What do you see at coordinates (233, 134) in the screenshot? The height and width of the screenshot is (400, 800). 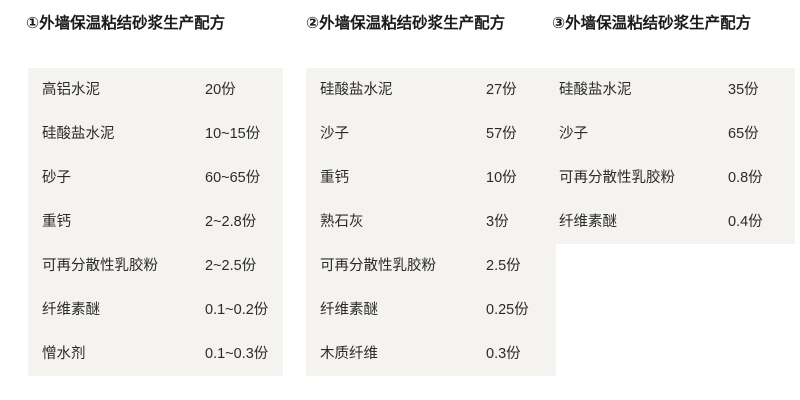 I see `ingredient-amount: 10~15份` at bounding box center [233, 134].